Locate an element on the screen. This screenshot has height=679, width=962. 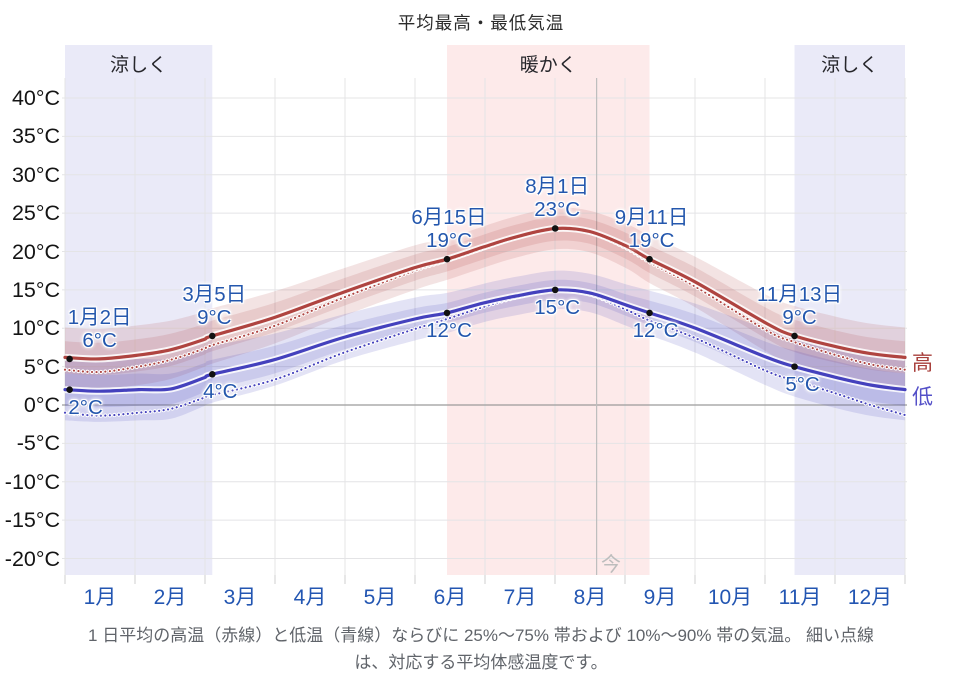
y-axis-label: -20°C is located at coordinates (32, 558).